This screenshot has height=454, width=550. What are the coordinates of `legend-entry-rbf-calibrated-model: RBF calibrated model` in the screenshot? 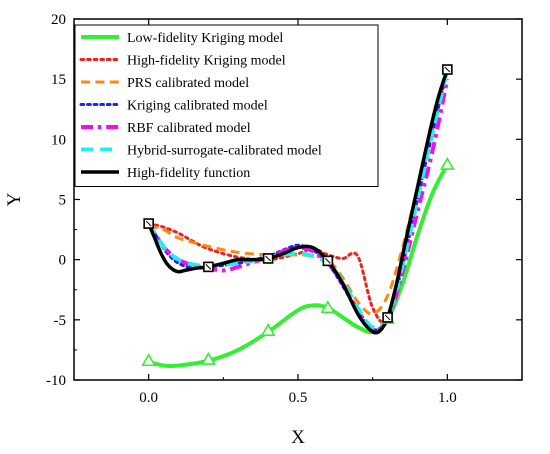 It's located at (189, 128).